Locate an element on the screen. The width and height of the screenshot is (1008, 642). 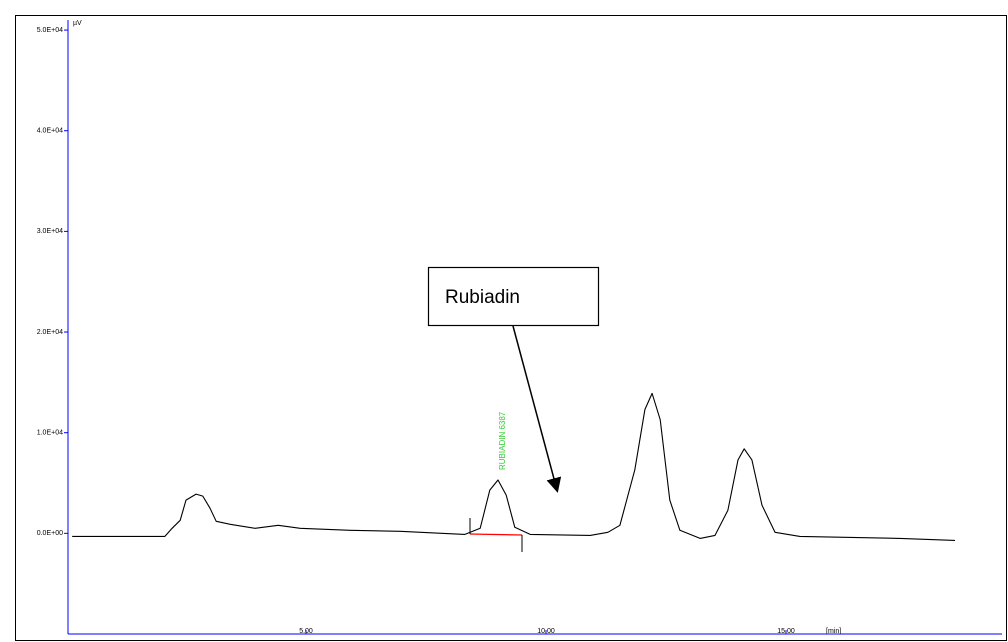
y-tick-label: 3.0E+04 is located at coordinates (50, 231).